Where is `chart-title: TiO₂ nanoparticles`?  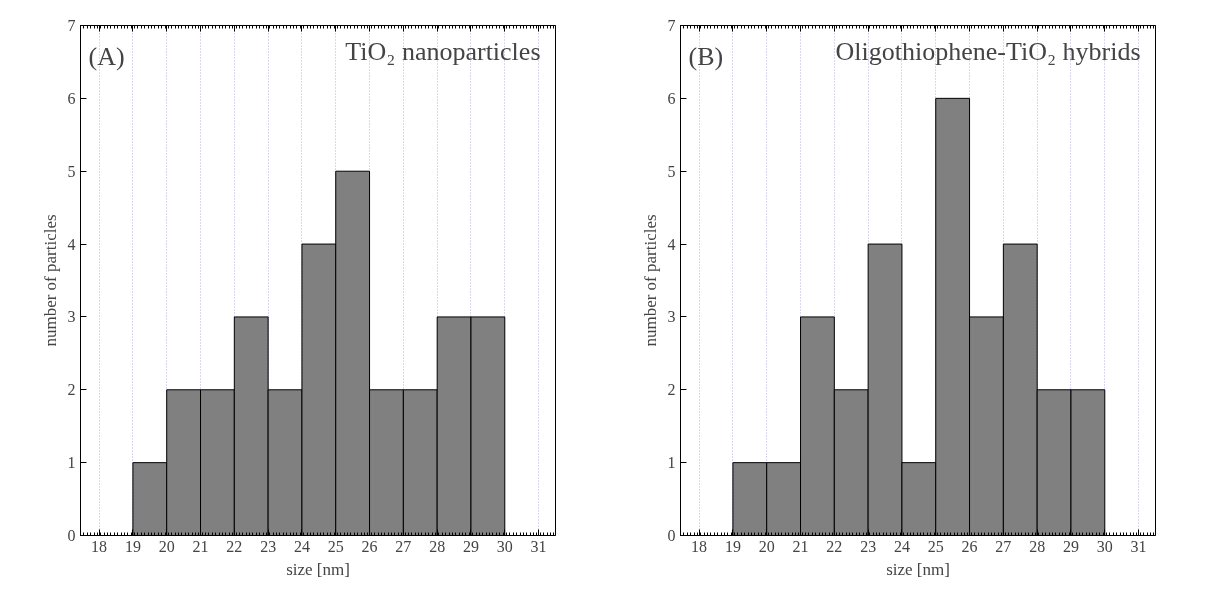
chart-title: TiO₂ nanoparticles is located at coordinates (443, 51).